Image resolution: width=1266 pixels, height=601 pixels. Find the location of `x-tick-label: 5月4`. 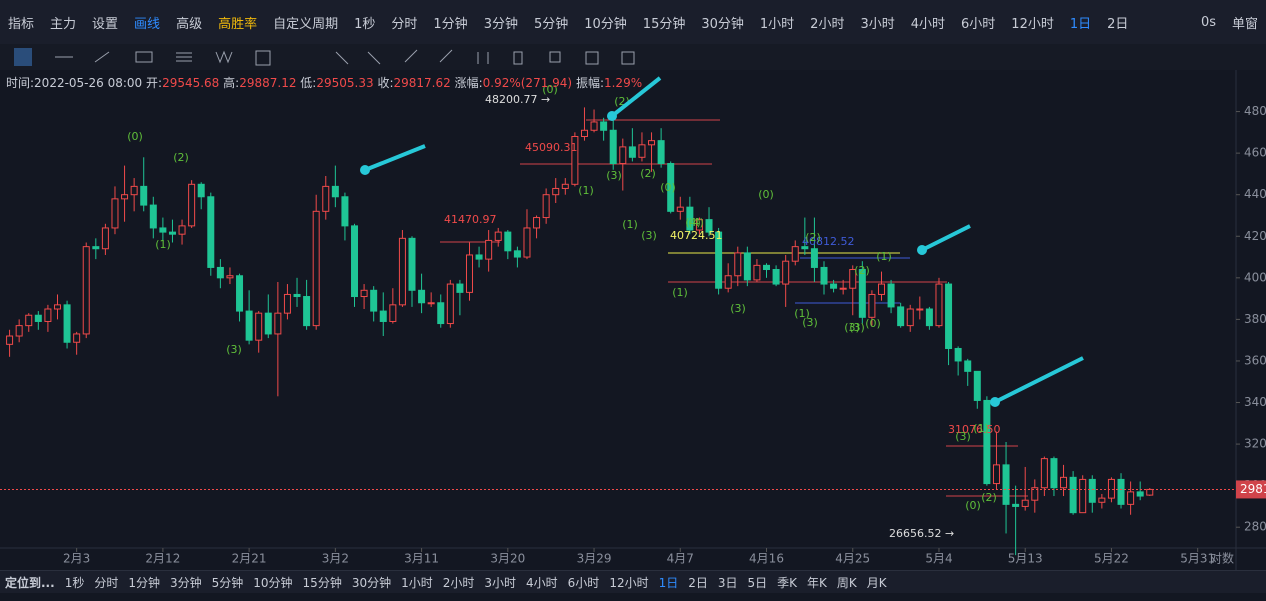

x-tick-label: 5月4 is located at coordinates (938, 559).